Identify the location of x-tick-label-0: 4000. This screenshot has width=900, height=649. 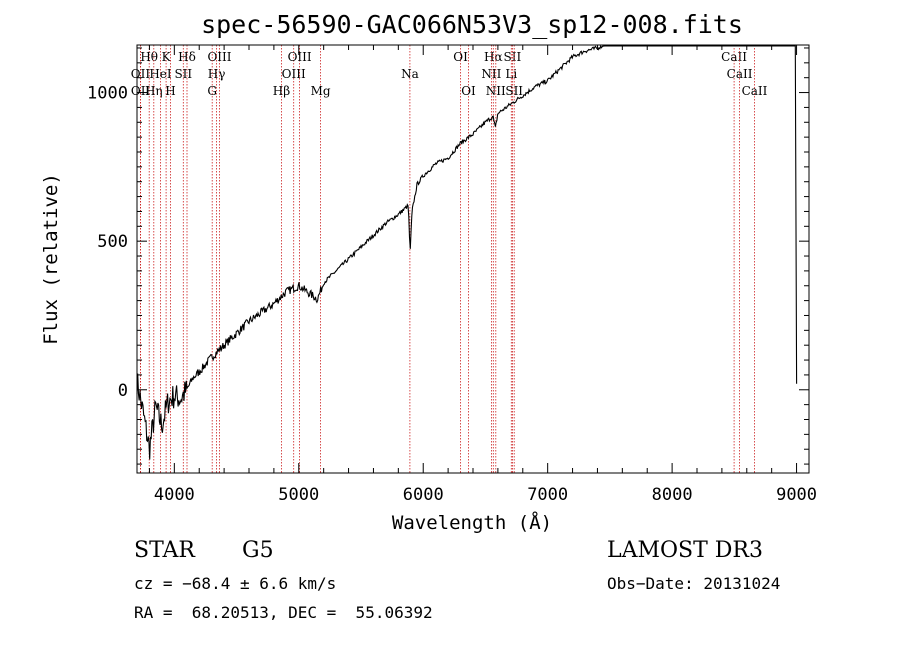
(174, 495).